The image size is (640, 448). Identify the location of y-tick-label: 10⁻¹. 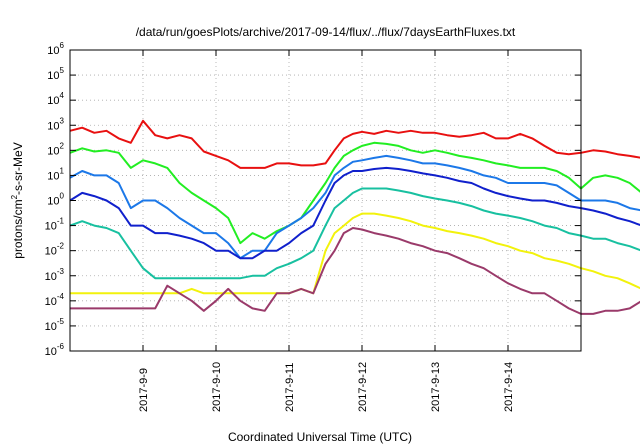
(55, 225).